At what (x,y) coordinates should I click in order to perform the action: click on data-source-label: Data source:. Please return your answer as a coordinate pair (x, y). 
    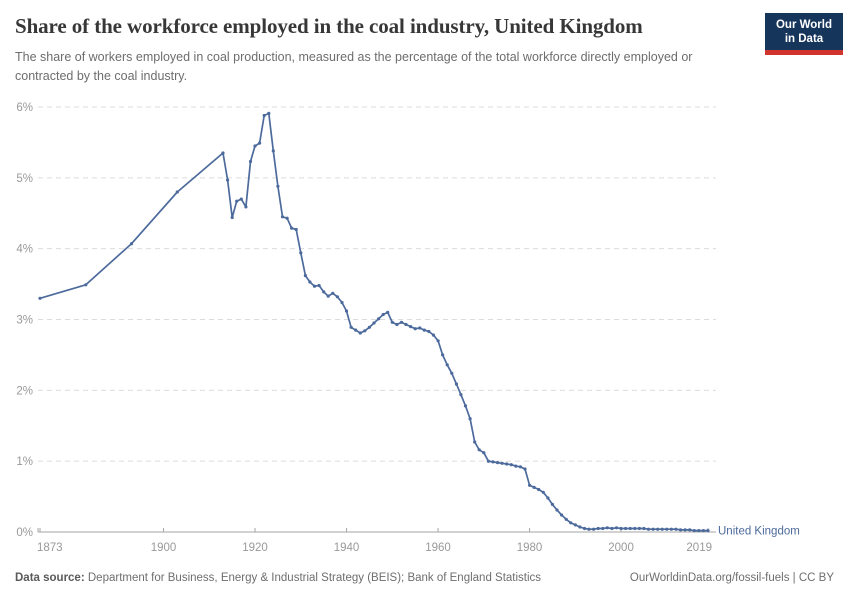
    Looking at the image, I should click on (50, 578).